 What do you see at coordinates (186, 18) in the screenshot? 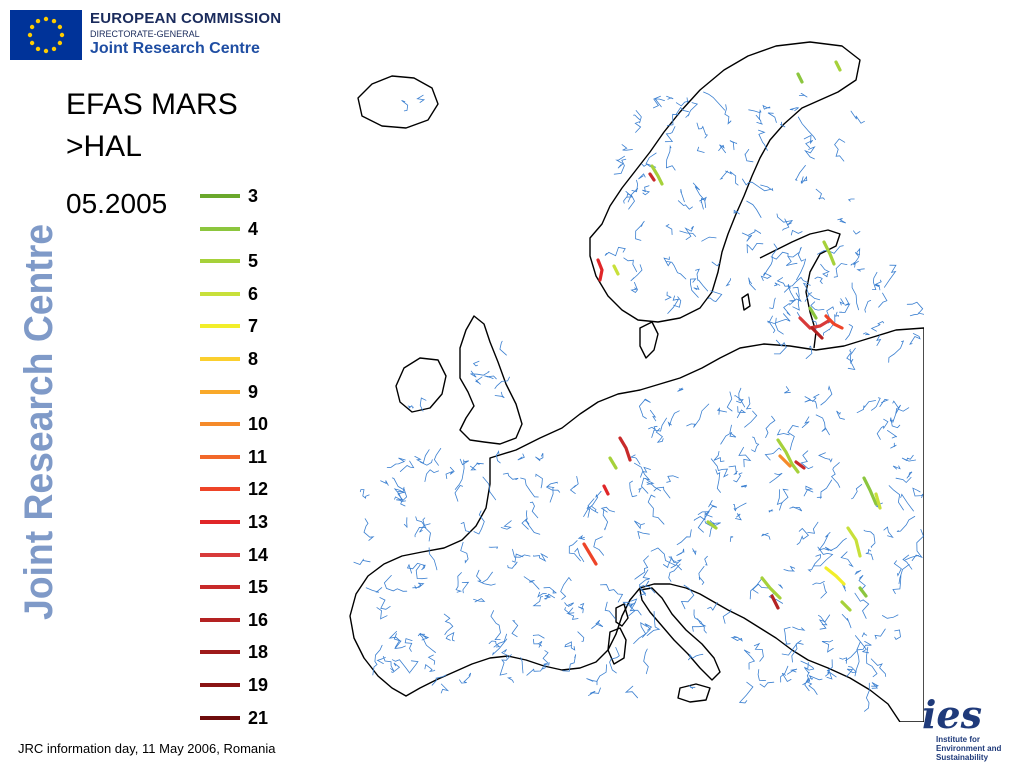
I see `header-org: EUROPEAN COMMISSION` at bounding box center [186, 18].